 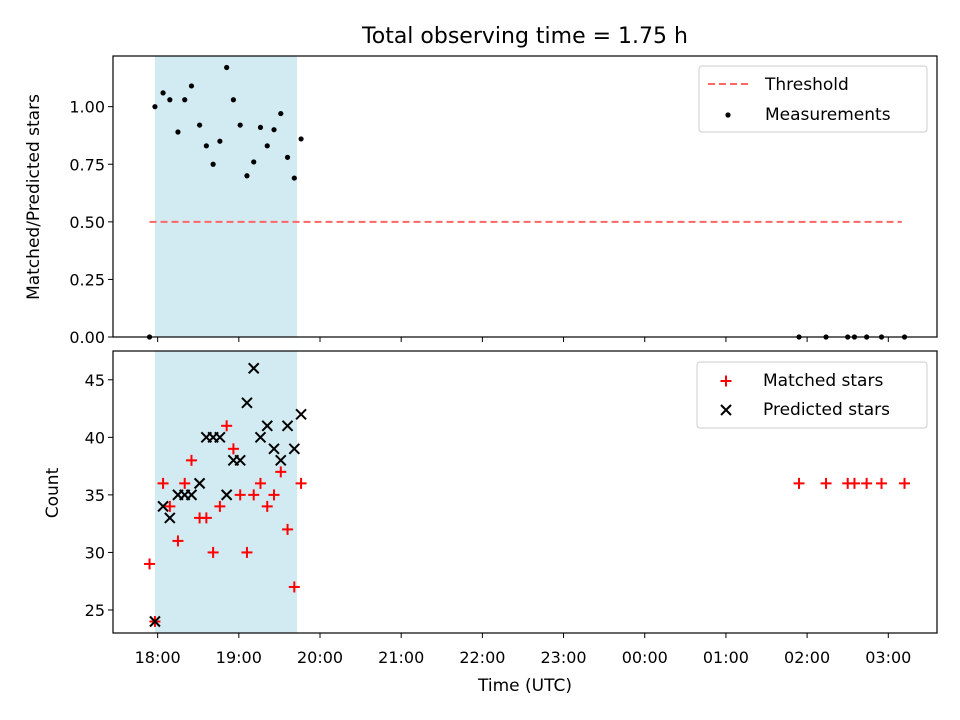 What do you see at coordinates (95, 495) in the screenshot?
I see `bottom-ytick-label: 35` at bounding box center [95, 495].